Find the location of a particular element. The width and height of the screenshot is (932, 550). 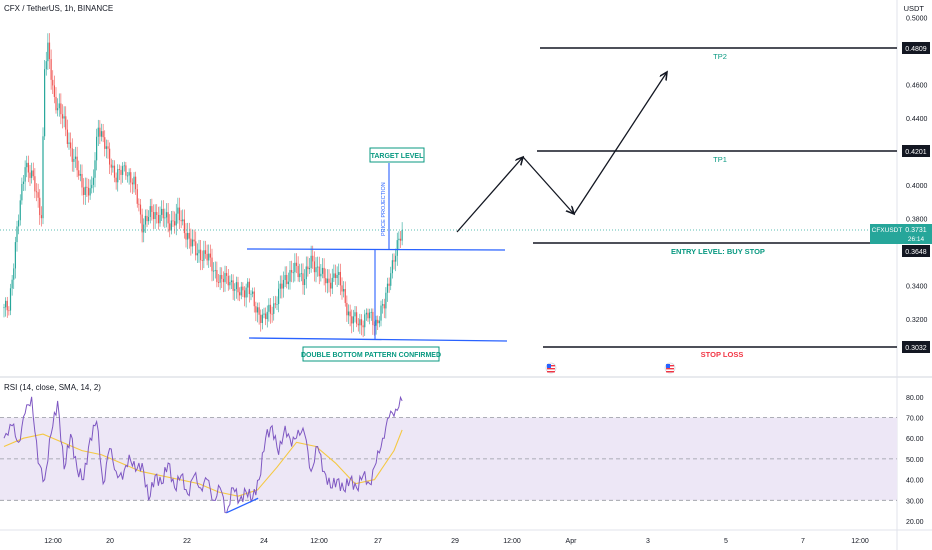

time-tick-label: 22 is located at coordinates (187, 541).